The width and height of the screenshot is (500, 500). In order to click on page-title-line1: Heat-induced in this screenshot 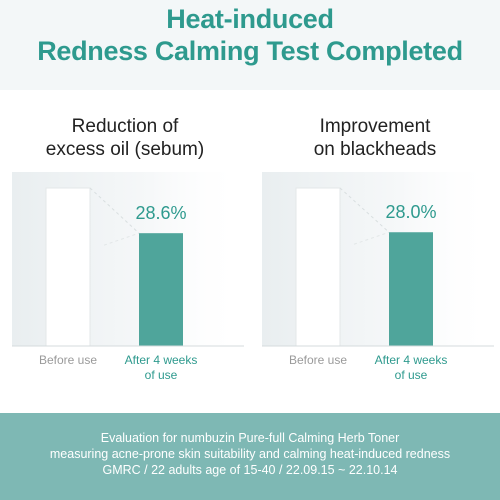, I will do `click(250, 19)`.